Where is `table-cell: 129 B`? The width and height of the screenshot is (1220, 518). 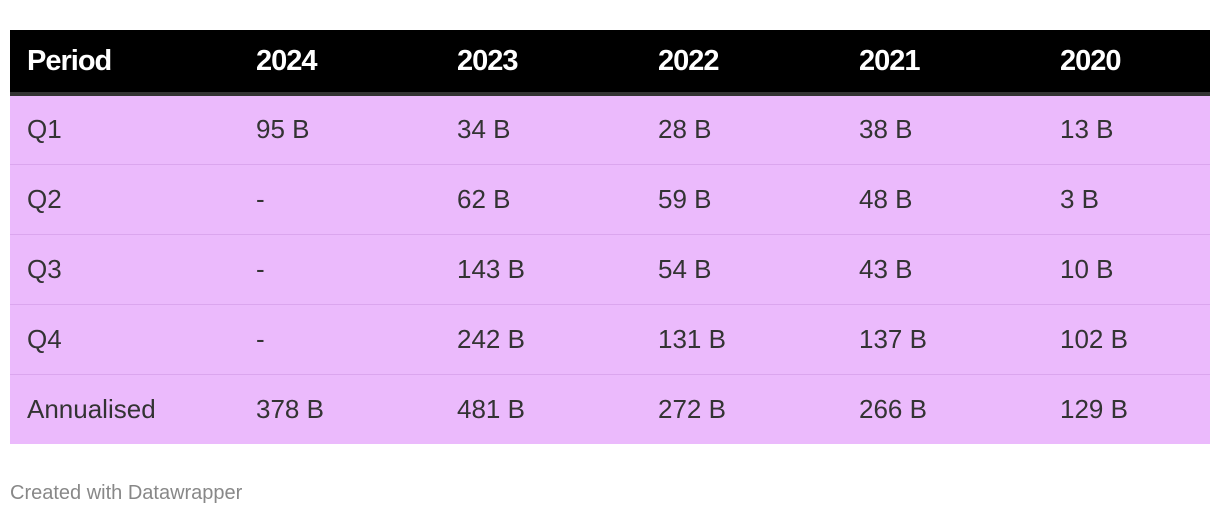
table-cell: 129 B is located at coordinates (1126, 408).